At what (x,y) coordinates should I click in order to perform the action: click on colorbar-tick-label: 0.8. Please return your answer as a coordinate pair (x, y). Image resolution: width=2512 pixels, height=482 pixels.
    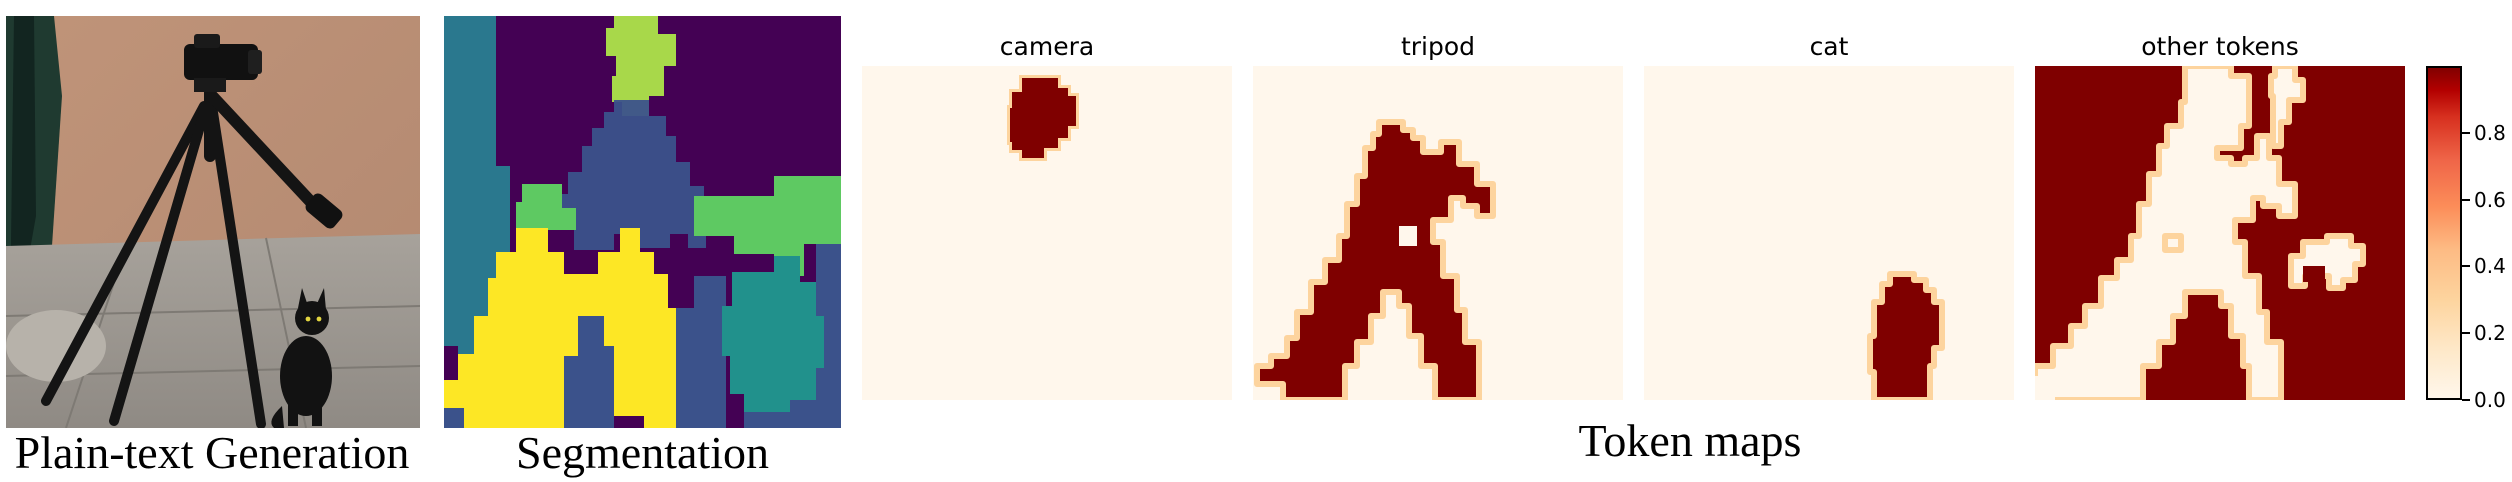
    Looking at the image, I should click on (2490, 132).